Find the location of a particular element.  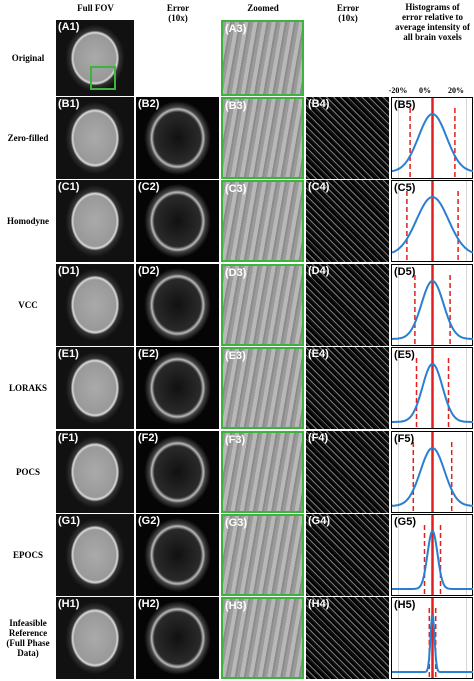

image-panel: (B1) is located at coordinates (95, 138).